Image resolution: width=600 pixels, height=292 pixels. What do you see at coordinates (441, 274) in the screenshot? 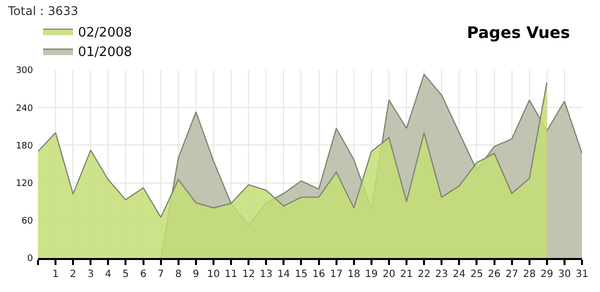
I see `x-tick-label: 23` at bounding box center [441, 274].